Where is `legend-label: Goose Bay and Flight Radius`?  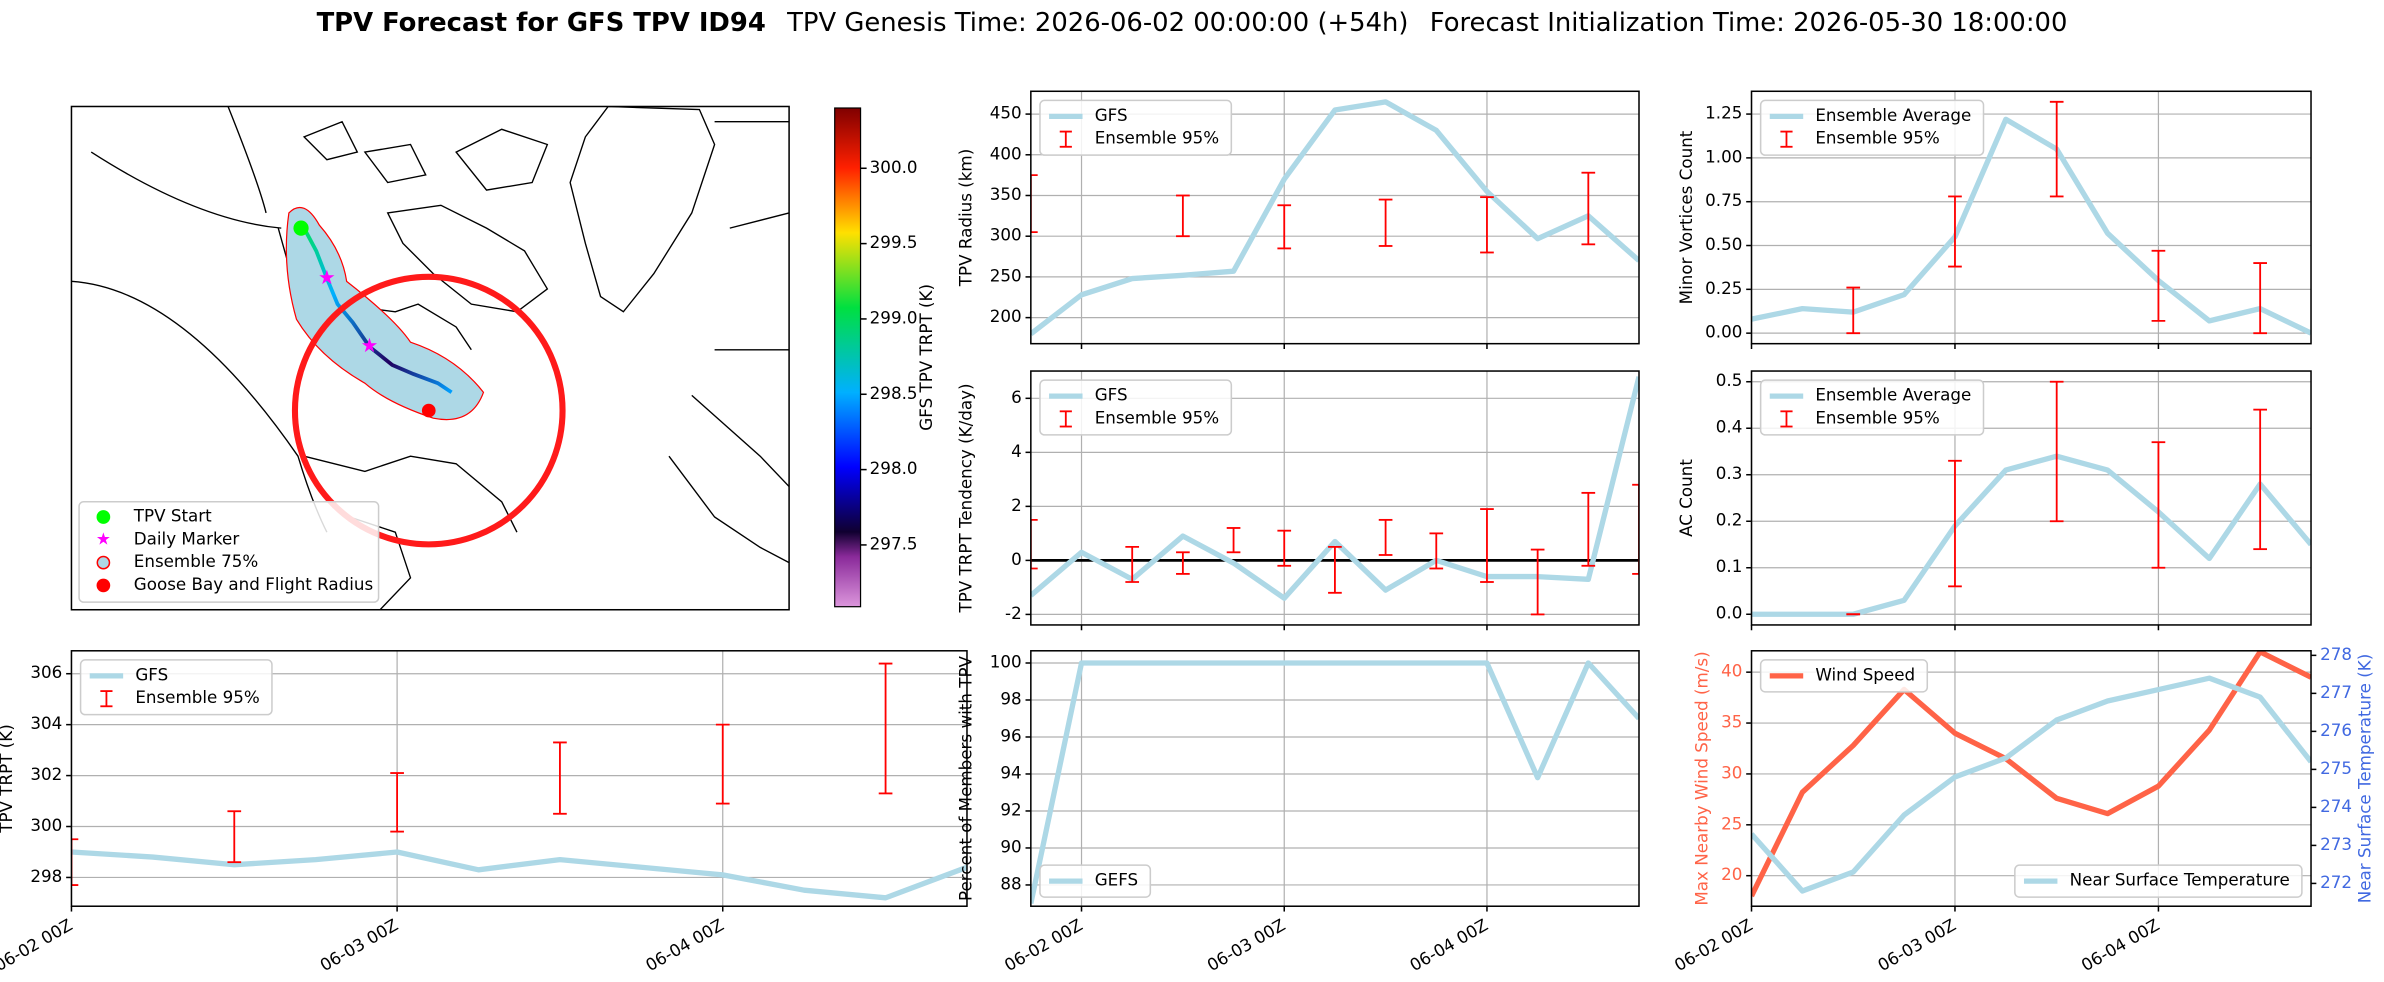
legend-label: Goose Bay and Flight Radius is located at coordinates (253, 584).